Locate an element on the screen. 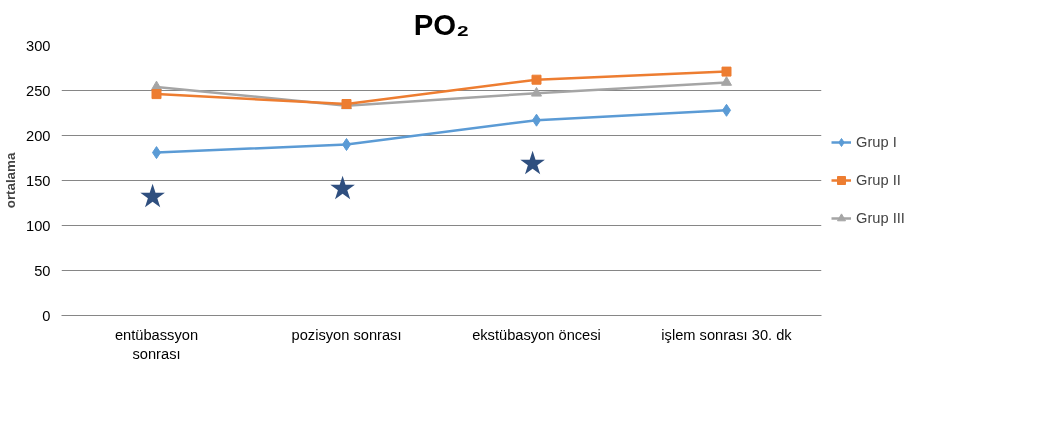 This screenshot has width=1064, height=439. y-tick-label: 300 is located at coordinates (38, 45).